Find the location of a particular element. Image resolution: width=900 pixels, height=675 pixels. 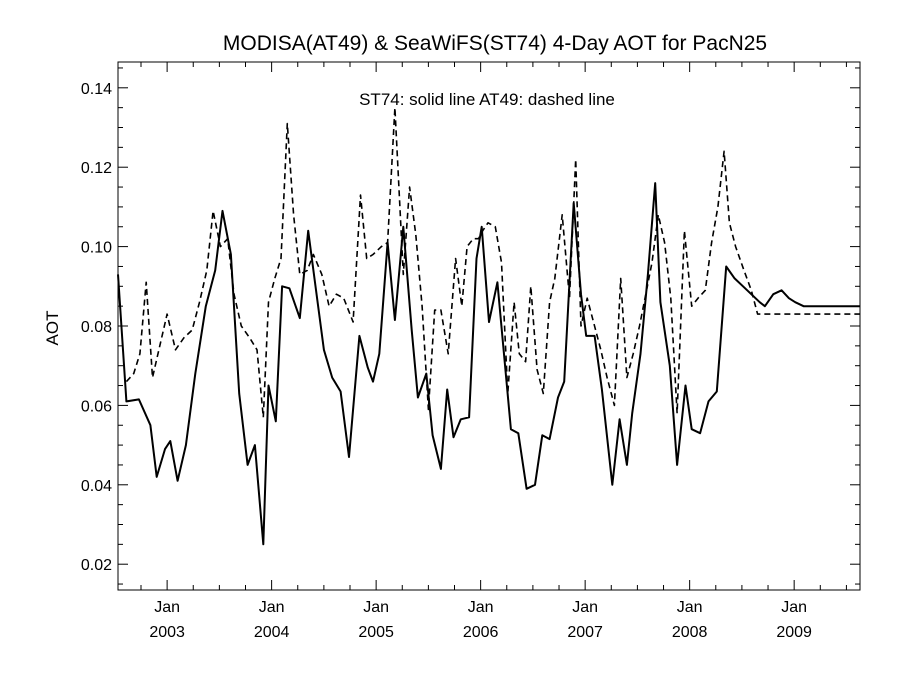

x-tick-year-label: 2003 is located at coordinates (167, 632).